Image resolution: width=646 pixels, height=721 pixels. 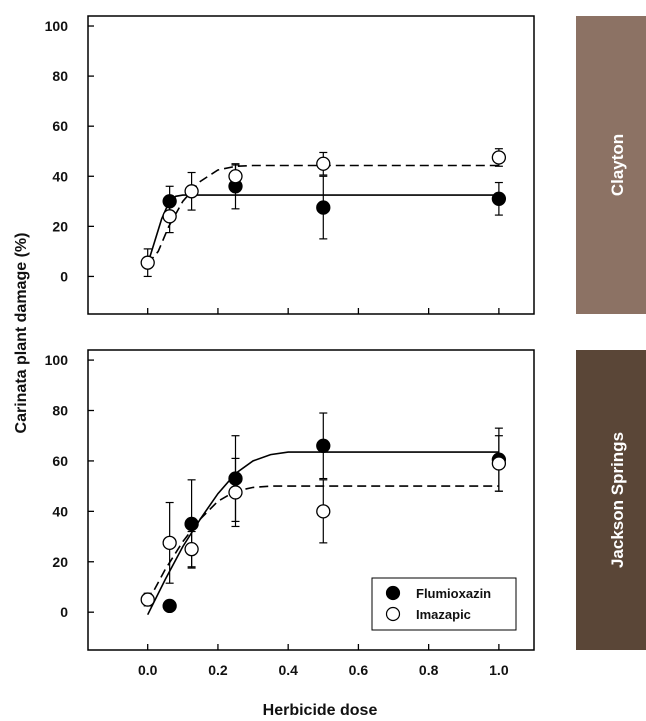 What do you see at coordinates (429, 670) in the screenshot?
I see `x-tick-label-jackson-springs: 0.8` at bounding box center [429, 670].